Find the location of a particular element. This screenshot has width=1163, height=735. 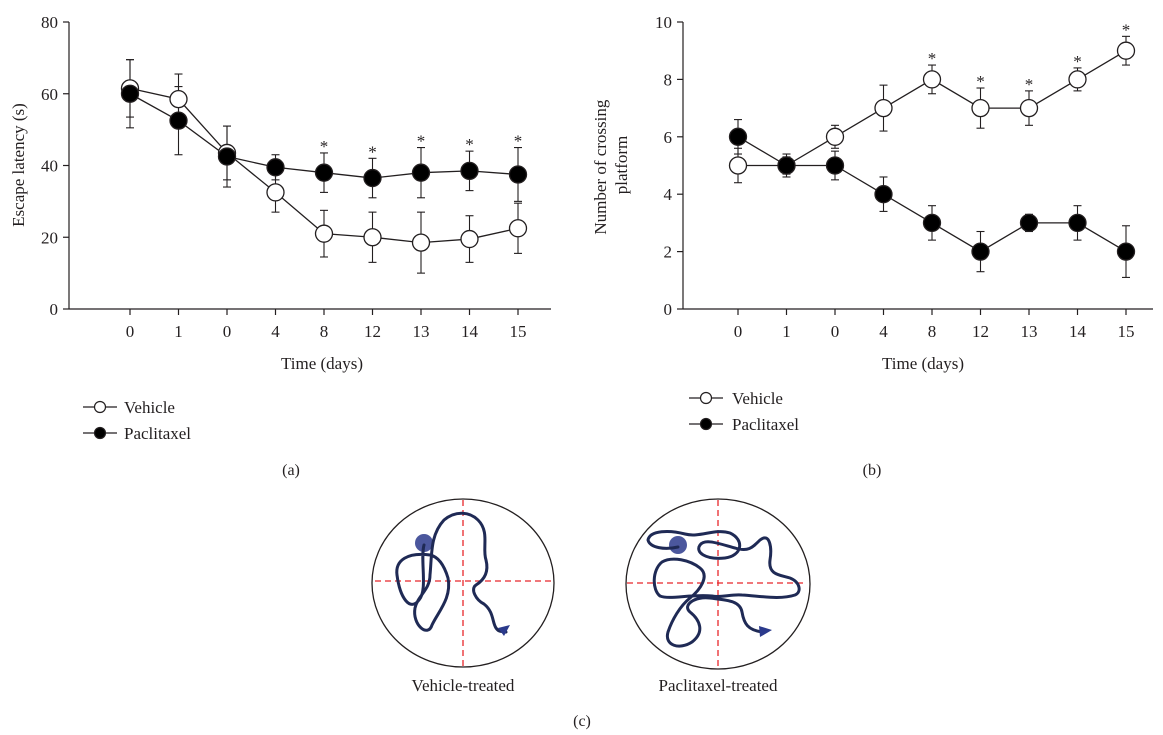

pool-paclitaxel-platform is located at coordinates (678, 545).